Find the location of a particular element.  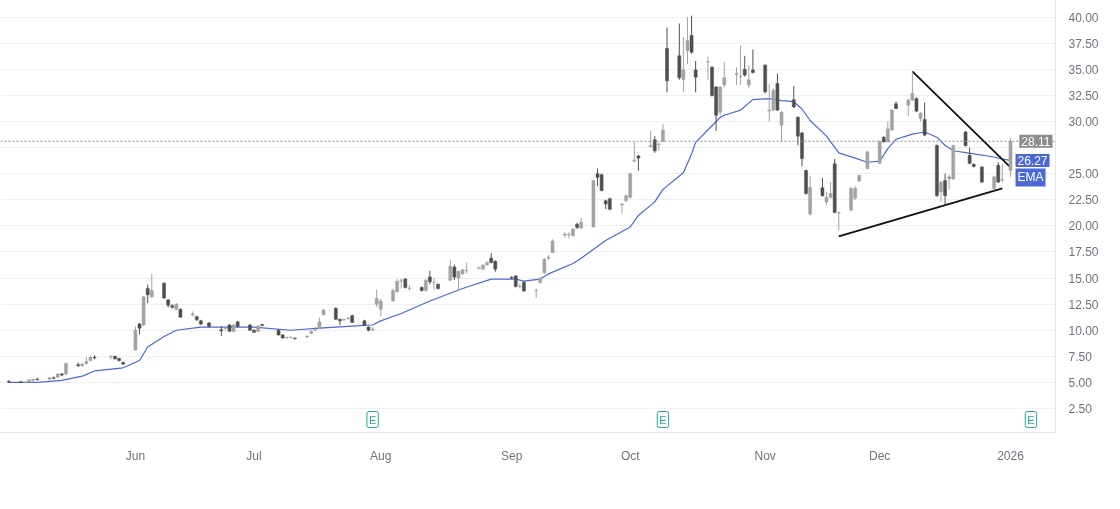

x-tick-label: Jun is located at coordinates (135, 455).